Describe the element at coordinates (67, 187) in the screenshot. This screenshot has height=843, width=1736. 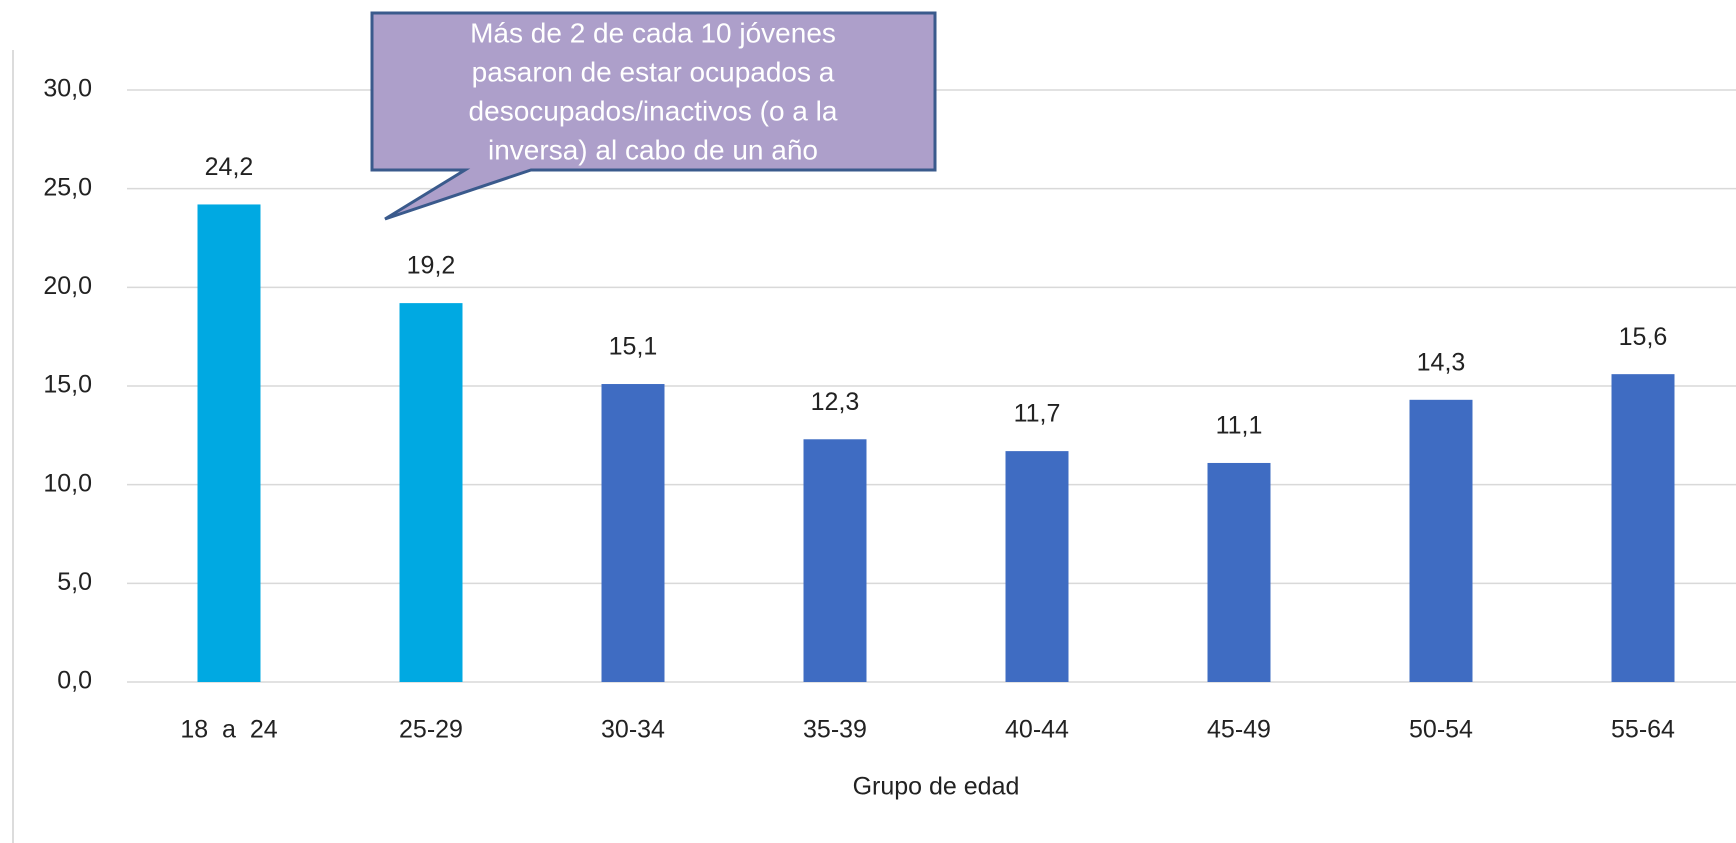
I see `y-tick-label: 25,0` at that location.